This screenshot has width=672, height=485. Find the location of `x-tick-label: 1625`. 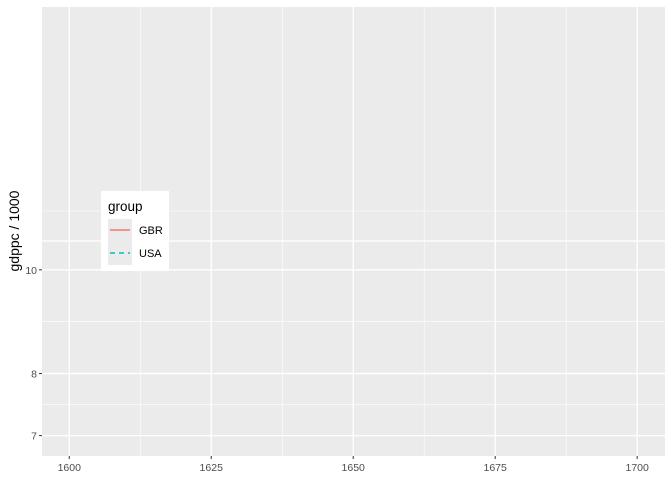

x-tick-label: 1625 is located at coordinates (212, 468).